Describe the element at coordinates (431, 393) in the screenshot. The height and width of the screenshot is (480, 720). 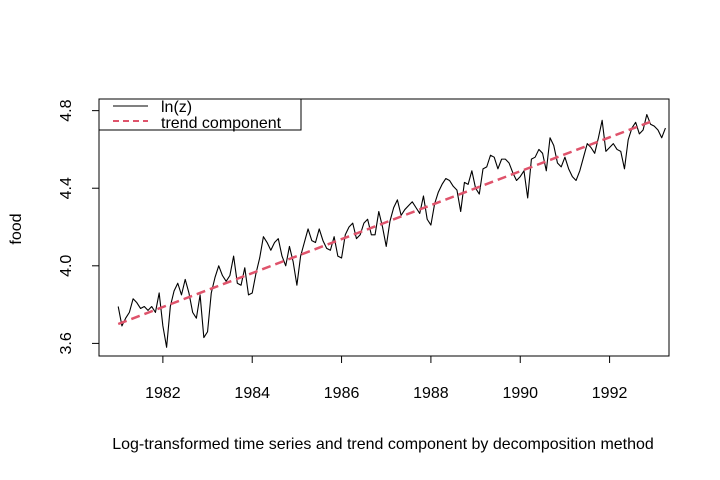
I see `x-tick-label-1988: 1988` at that location.